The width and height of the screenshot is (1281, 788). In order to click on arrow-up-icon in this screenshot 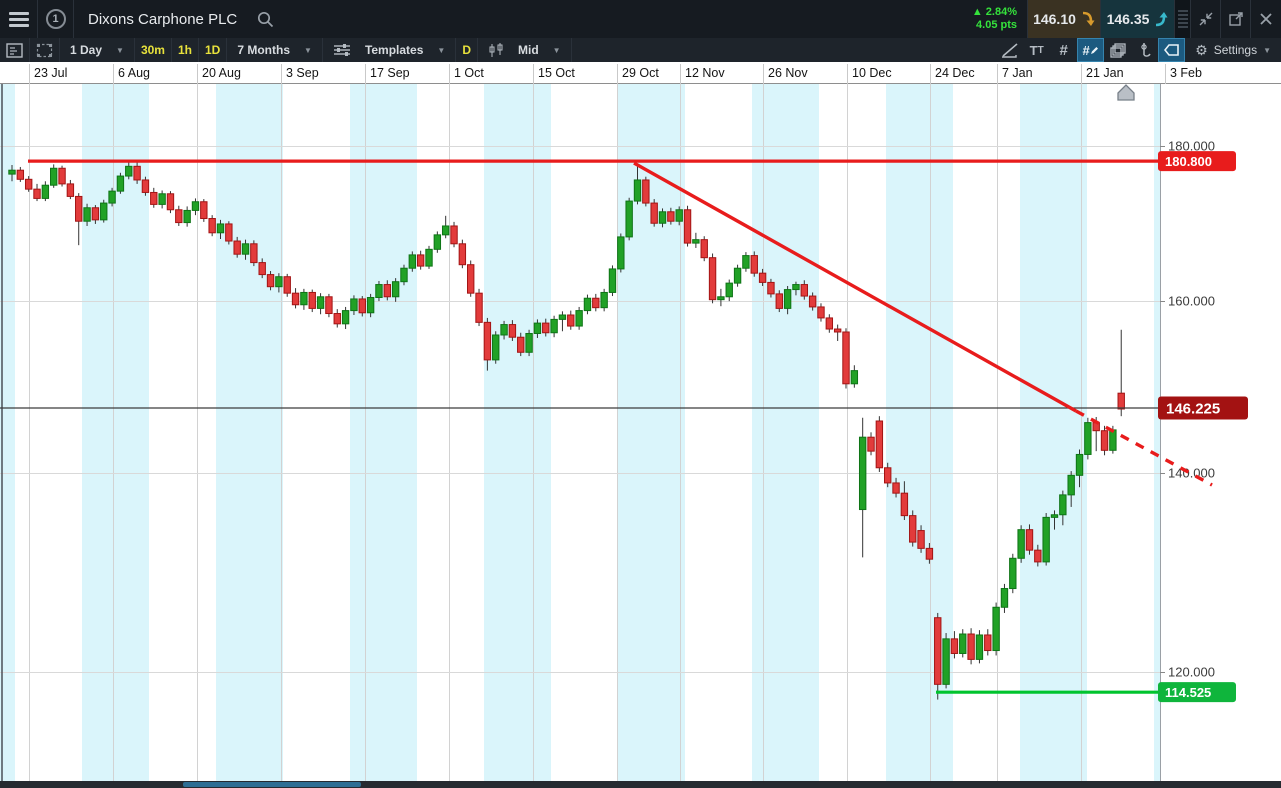, I will do `click(1162, 19)`.